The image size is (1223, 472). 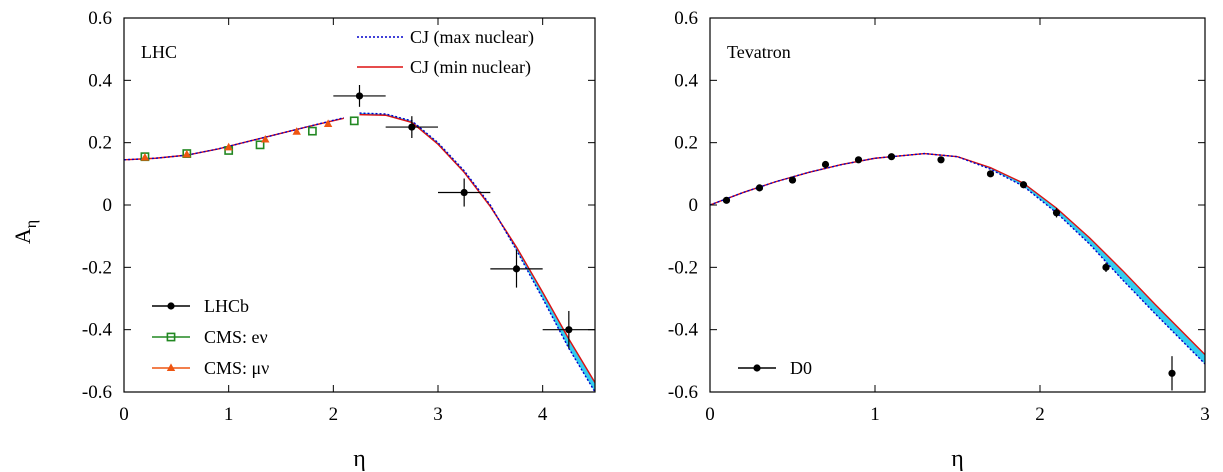 I want to click on y-axis-title: Aη, so click(x=25, y=232).